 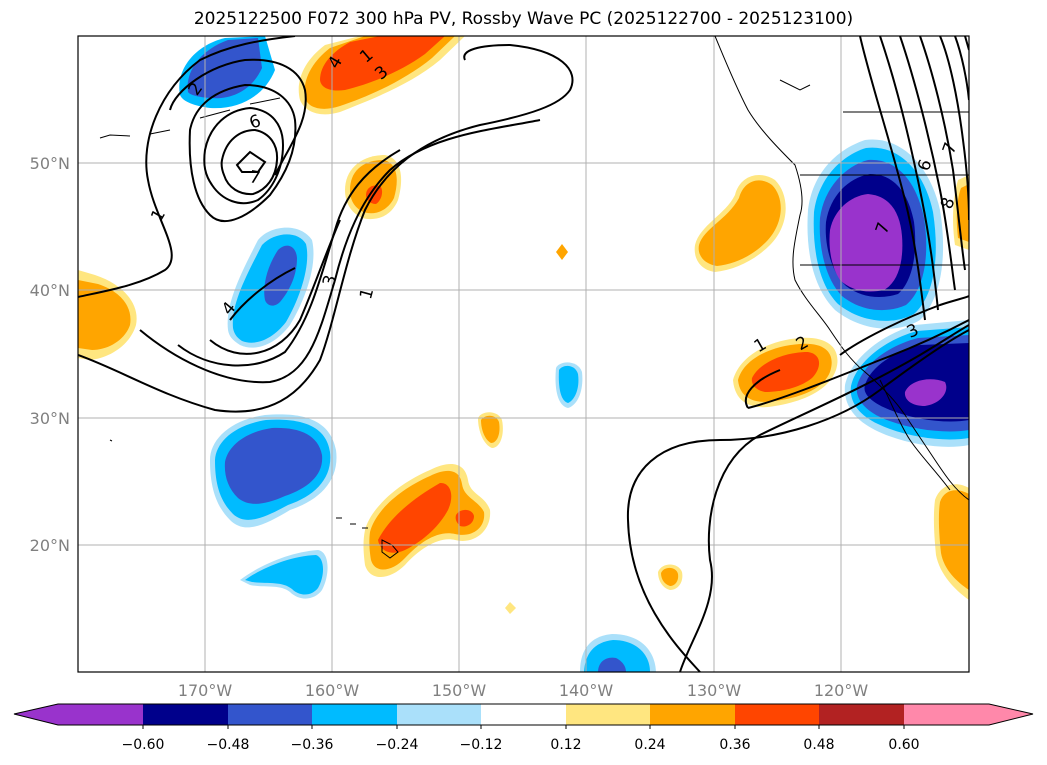 What do you see at coordinates (330, 281) in the screenshot?
I see `contour-label: 3` at bounding box center [330, 281].